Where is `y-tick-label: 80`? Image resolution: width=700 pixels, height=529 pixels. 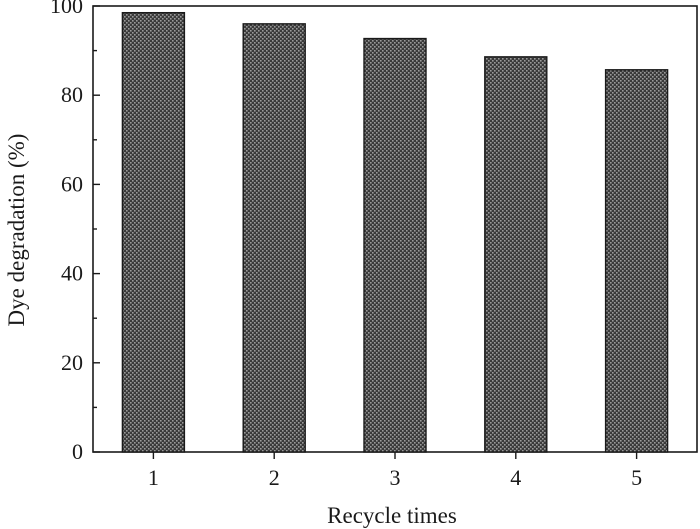
y-tick-label: 80 is located at coordinates (72, 94).